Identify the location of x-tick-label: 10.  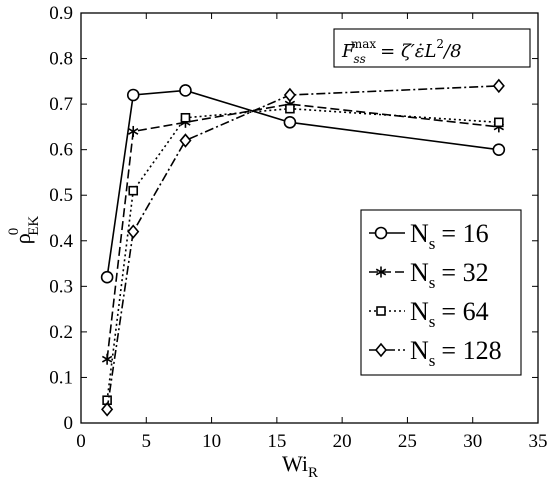
(211, 441).